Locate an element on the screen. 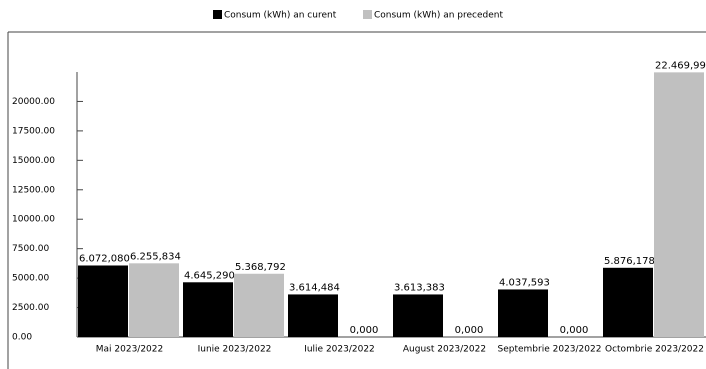  value-label: 6.072,080 is located at coordinates (104, 258).